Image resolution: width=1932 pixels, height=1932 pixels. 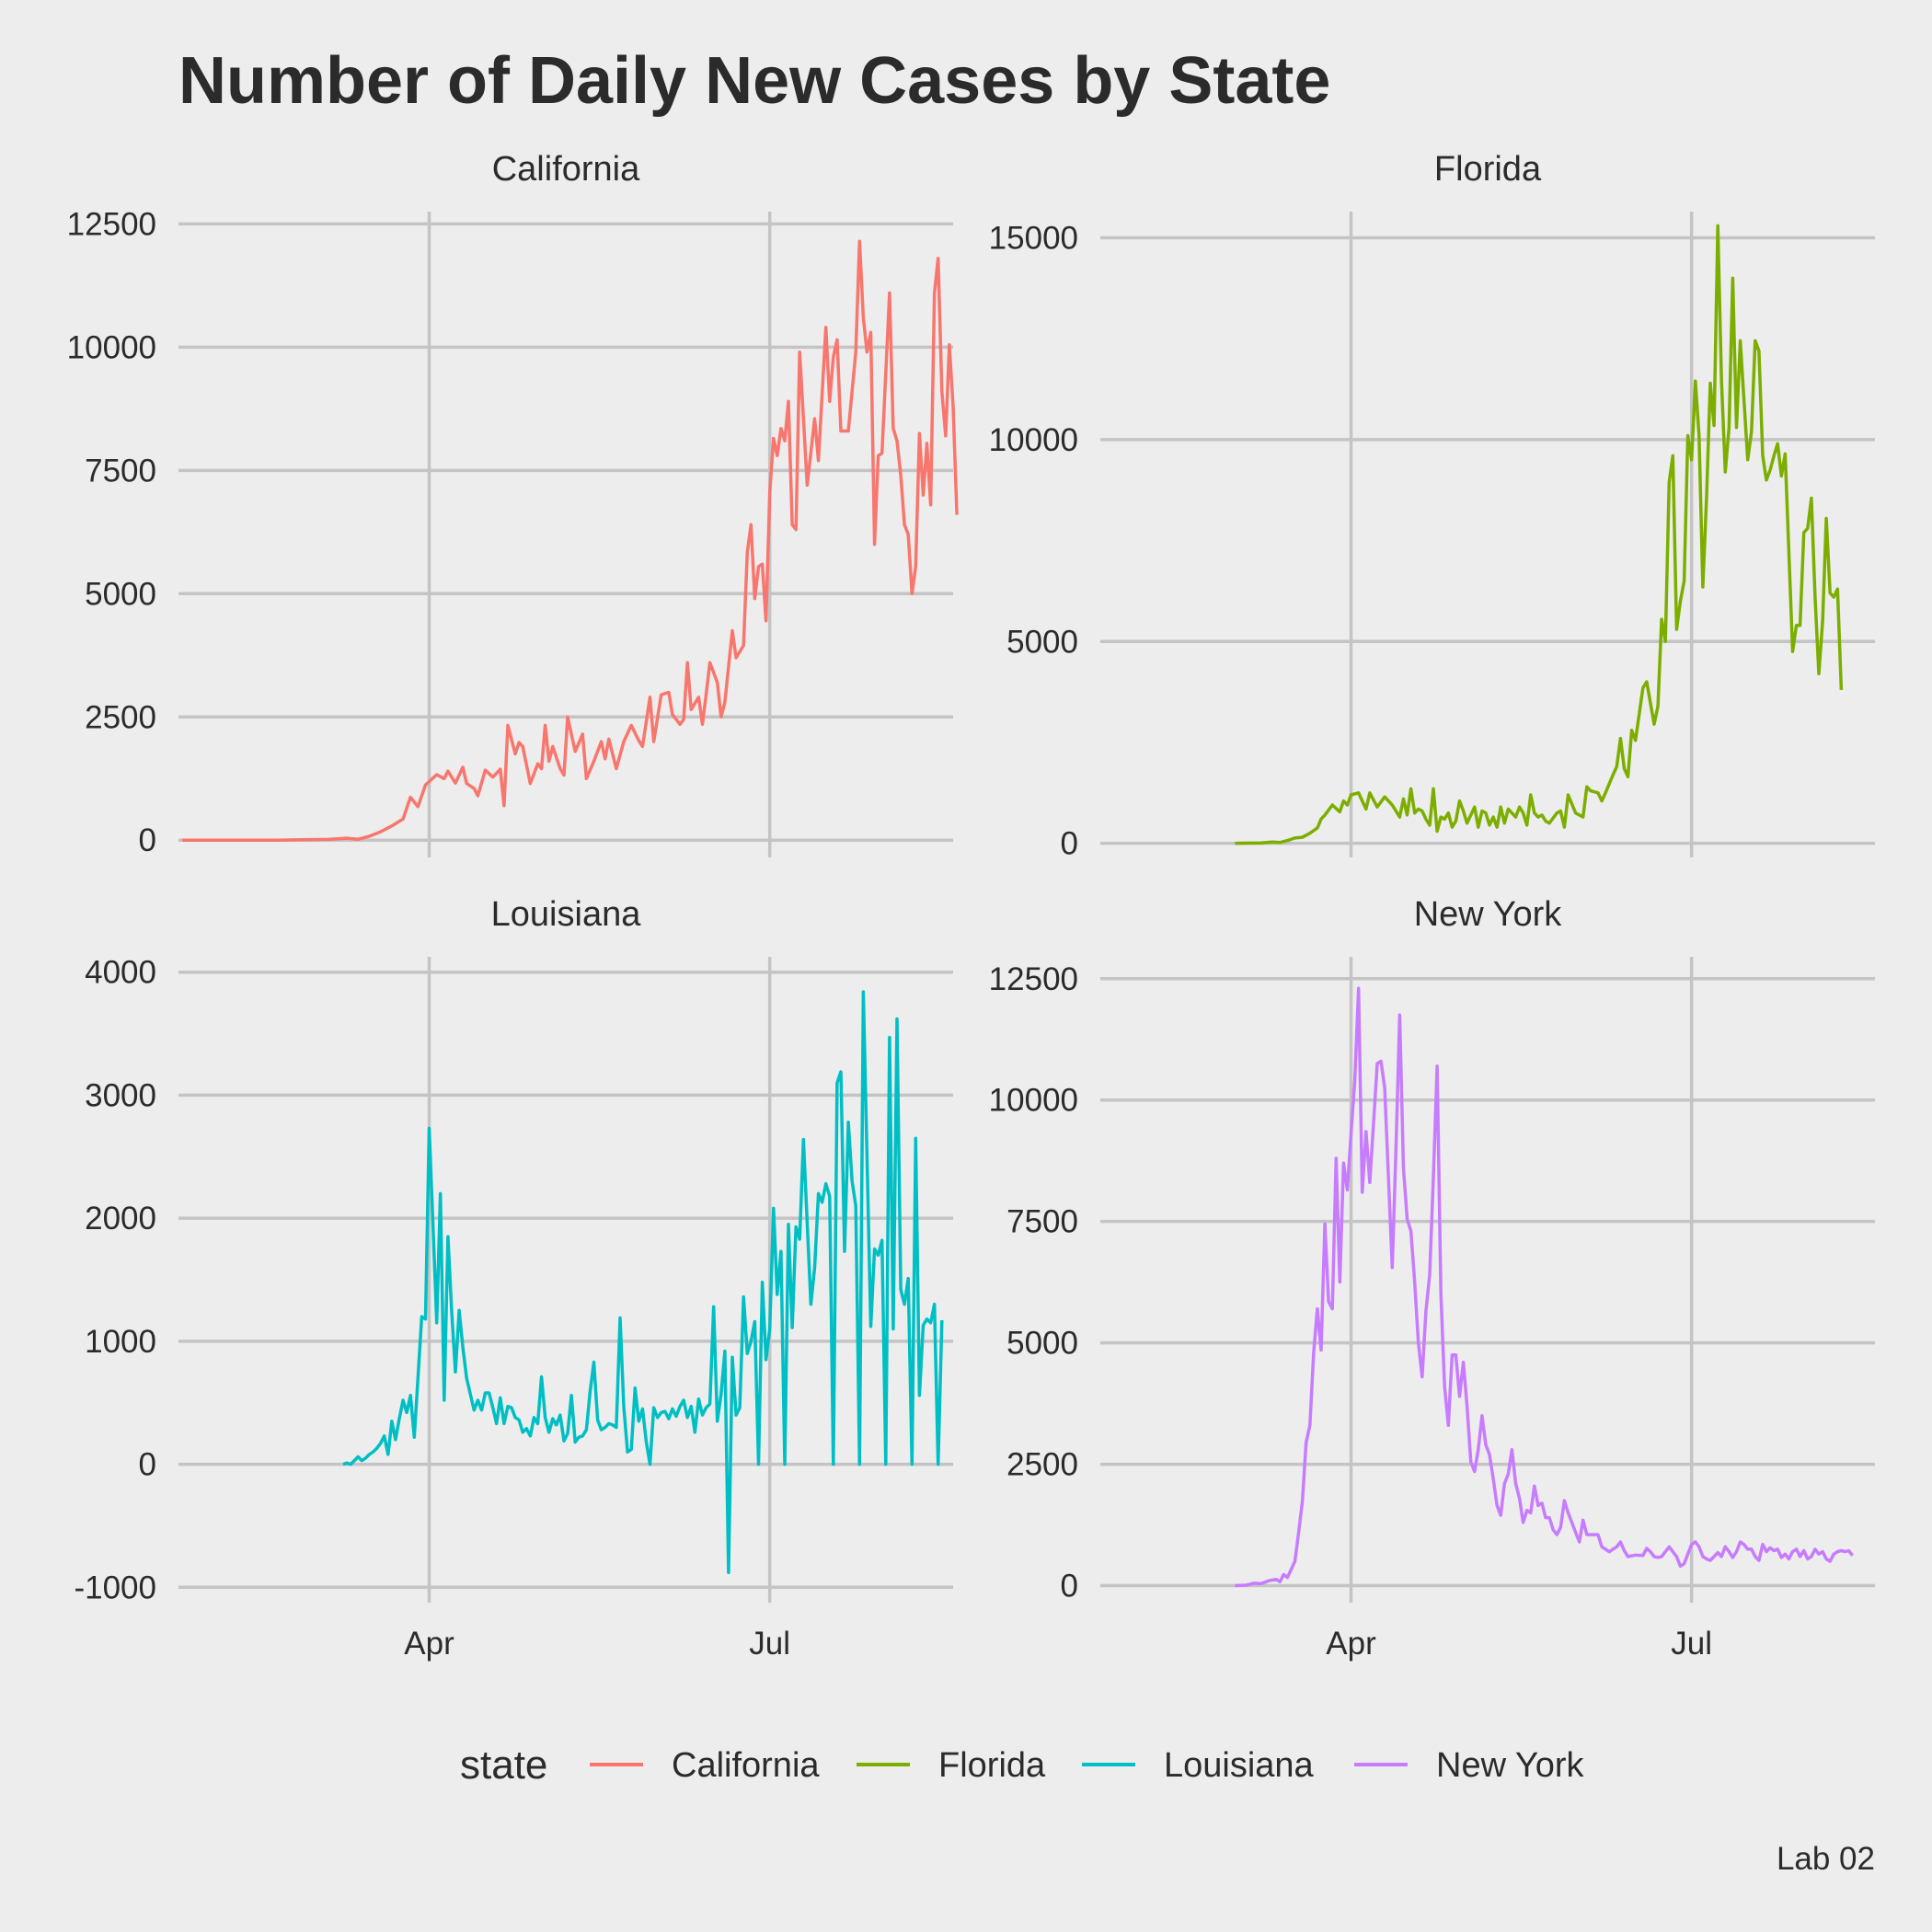 I want to click on caption: Lab 02, so click(x=1826, y=1859).